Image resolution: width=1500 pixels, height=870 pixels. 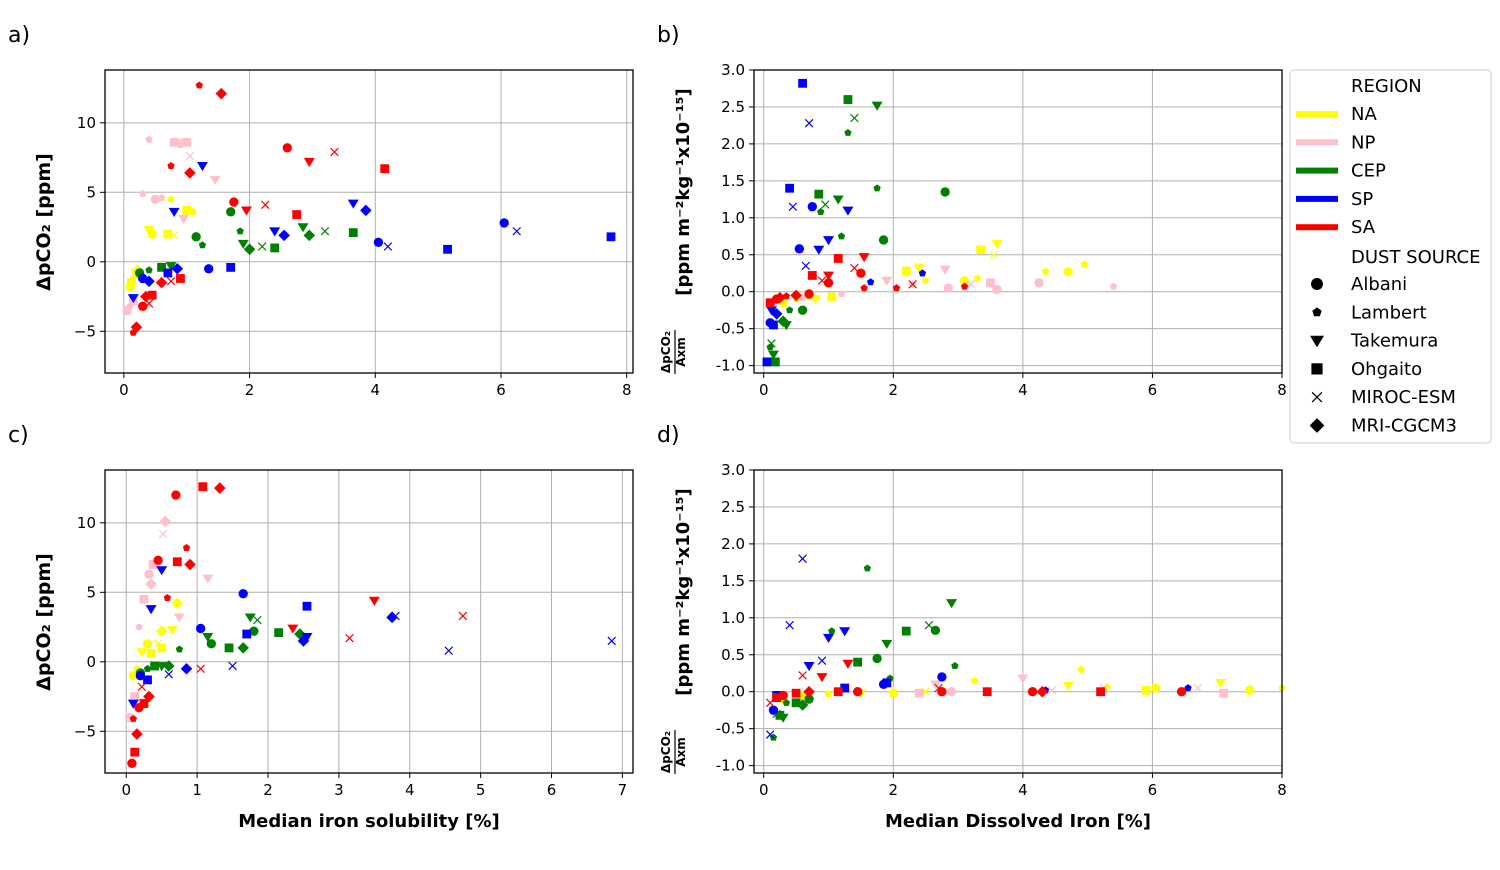 What do you see at coordinates (1368, 171) in the screenshot?
I see `legend-label-cep: CEP` at bounding box center [1368, 171].